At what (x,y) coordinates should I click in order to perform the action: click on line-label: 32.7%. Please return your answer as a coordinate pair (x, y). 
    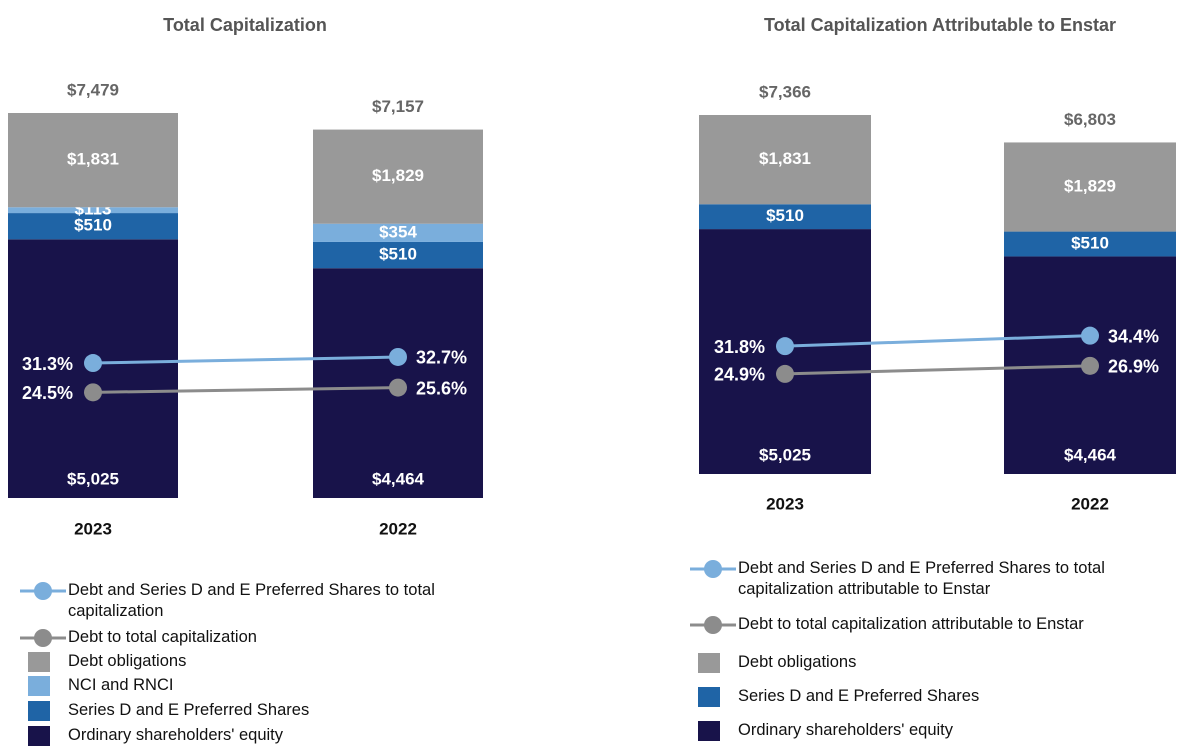
    Looking at the image, I should click on (441, 358).